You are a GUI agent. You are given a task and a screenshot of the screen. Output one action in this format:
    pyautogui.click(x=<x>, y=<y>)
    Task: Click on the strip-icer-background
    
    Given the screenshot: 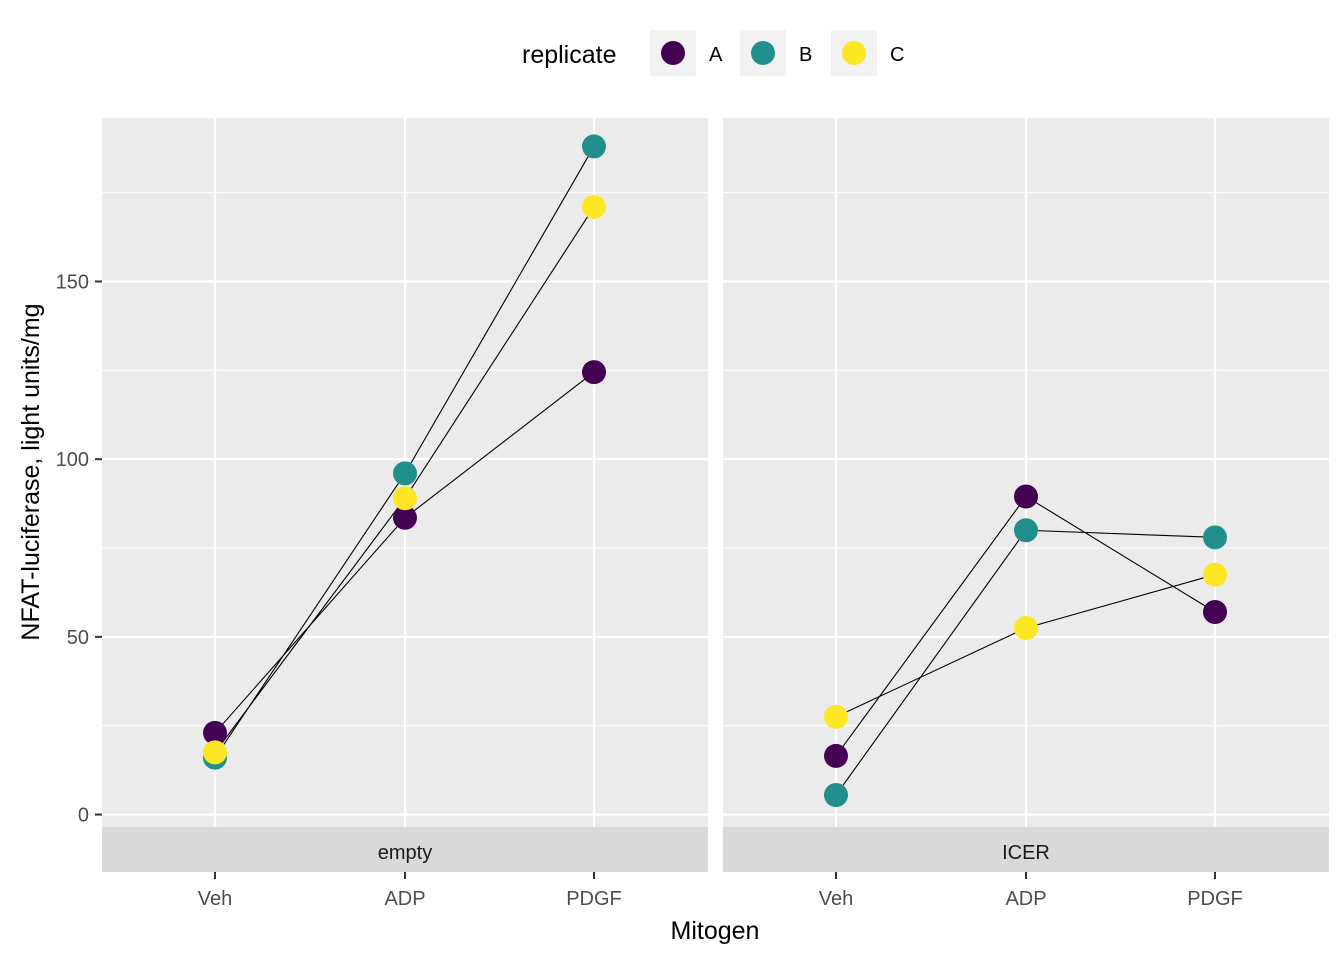 What is the action you would take?
    pyautogui.click(x=1026, y=849)
    